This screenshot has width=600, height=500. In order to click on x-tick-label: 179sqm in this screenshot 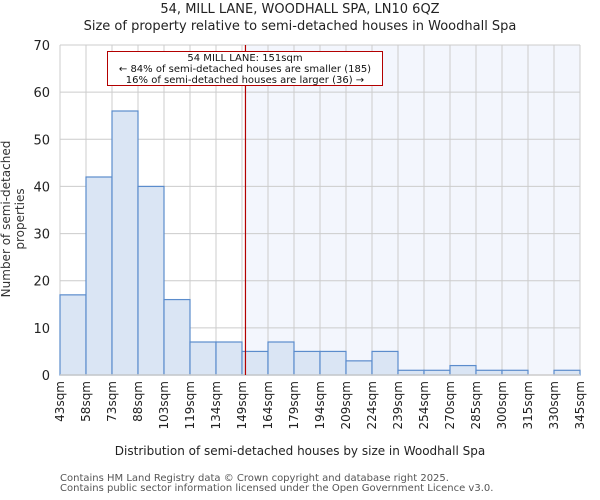, I will do `click(294, 405)`.